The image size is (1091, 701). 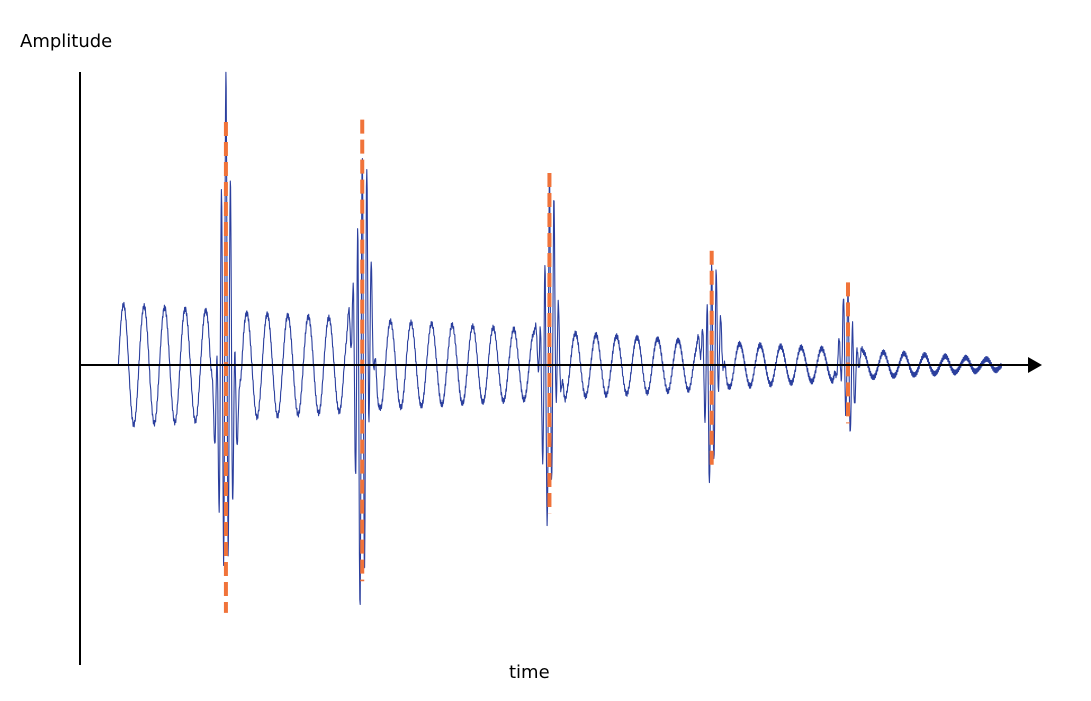 What do you see at coordinates (1035, 365) in the screenshot?
I see `x-axis-arrowhead` at bounding box center [1035, 365].